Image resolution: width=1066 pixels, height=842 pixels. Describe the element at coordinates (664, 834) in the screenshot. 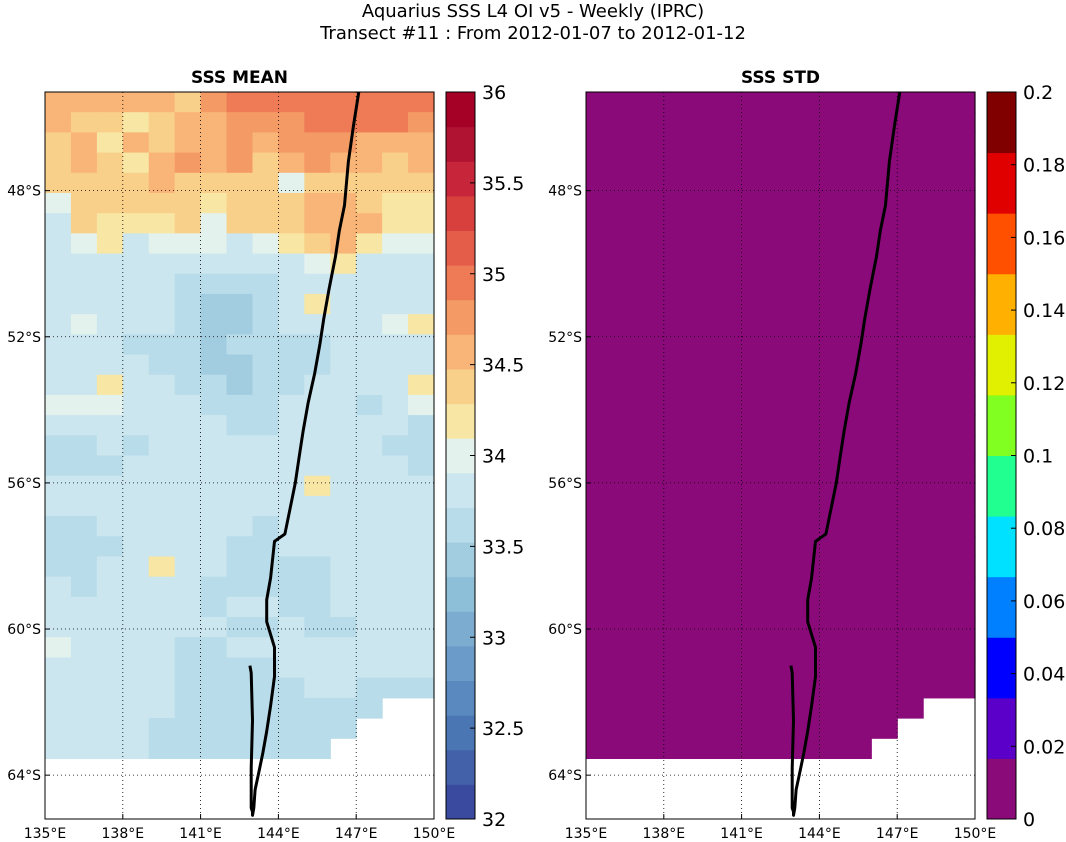

I see `x-tick-label: 138°E` at that location.